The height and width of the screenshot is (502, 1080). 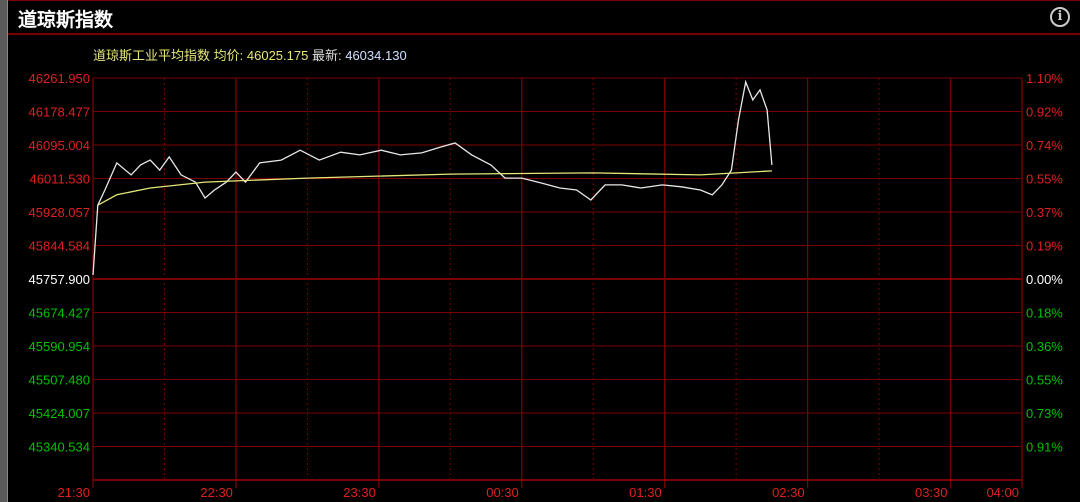 I want to click on legend-series-name: 道琼斯工业平均指数, so click(x=152, y=55).